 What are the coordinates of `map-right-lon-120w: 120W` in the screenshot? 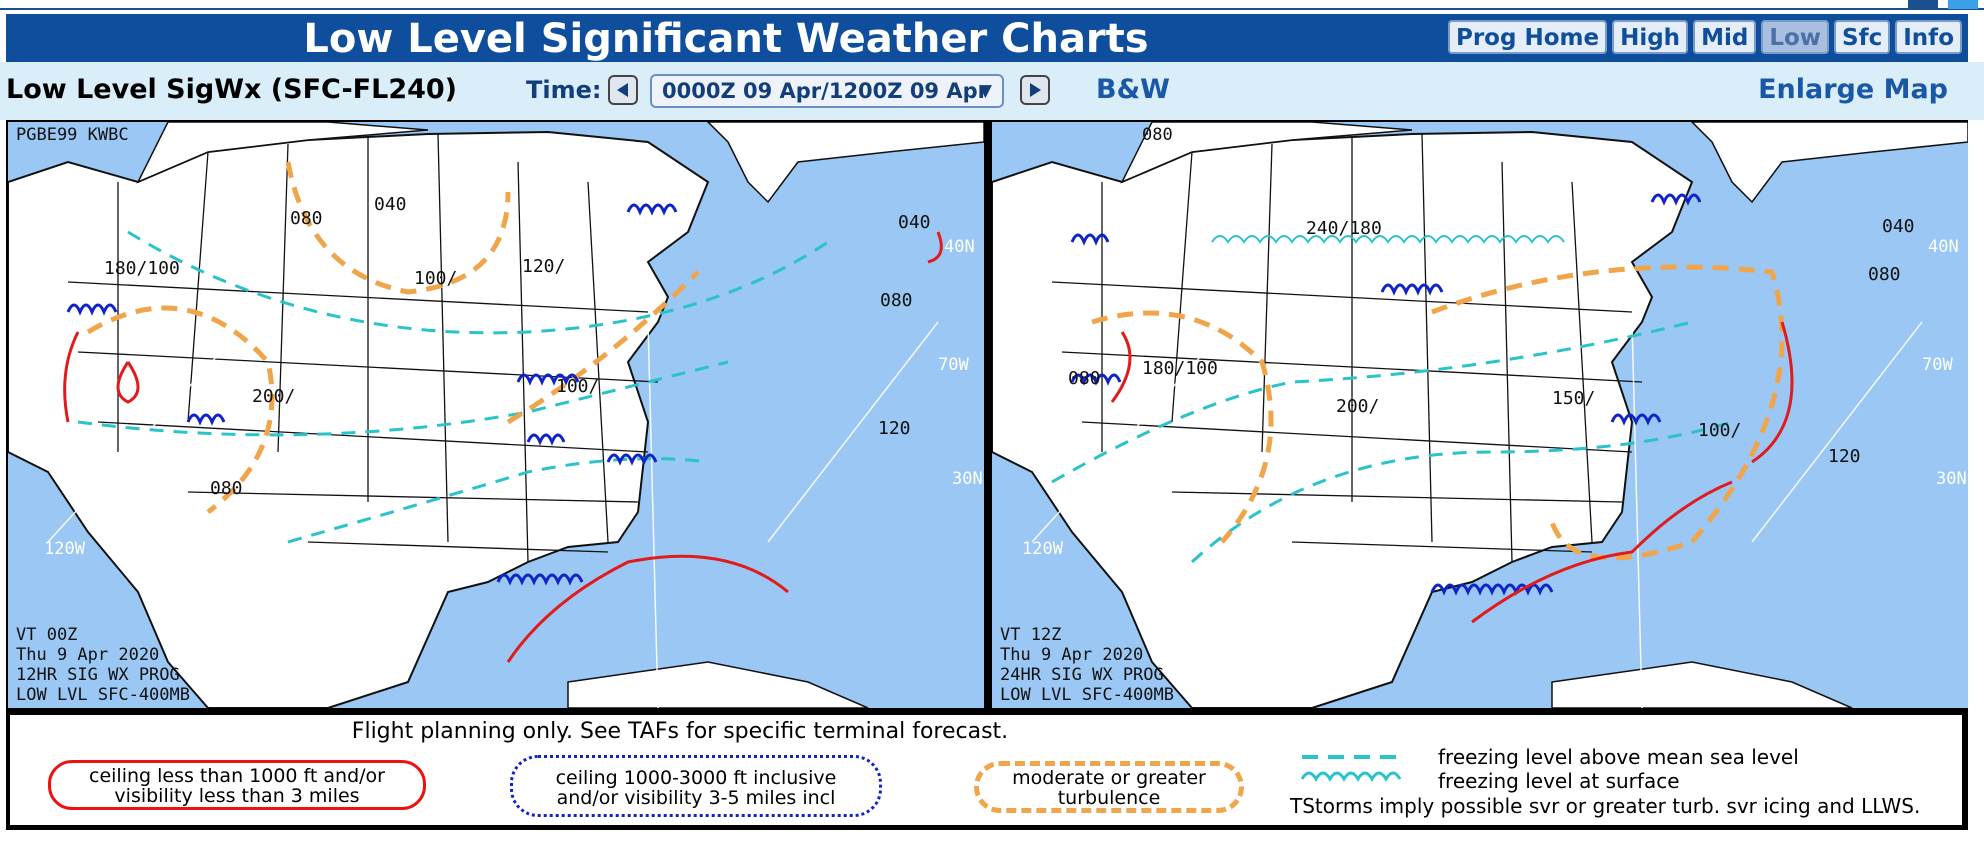 It's located at (1043, 549).